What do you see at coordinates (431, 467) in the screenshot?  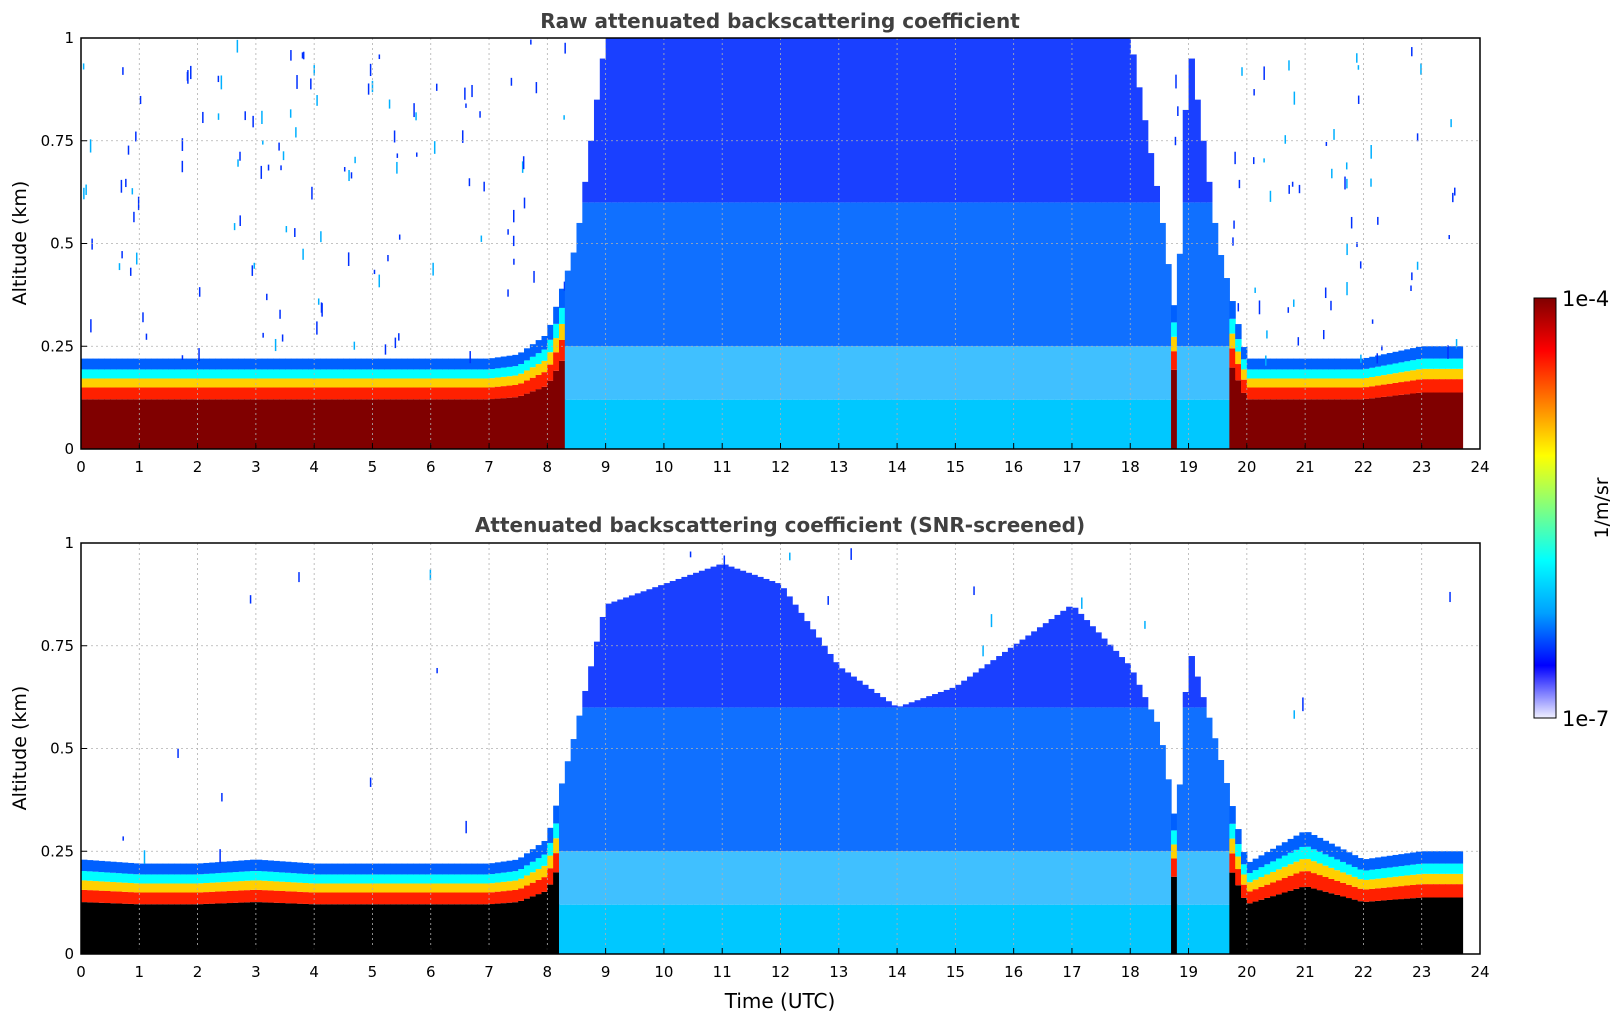 I see `x-tick-label: 6` at bounding box center [431, 467].